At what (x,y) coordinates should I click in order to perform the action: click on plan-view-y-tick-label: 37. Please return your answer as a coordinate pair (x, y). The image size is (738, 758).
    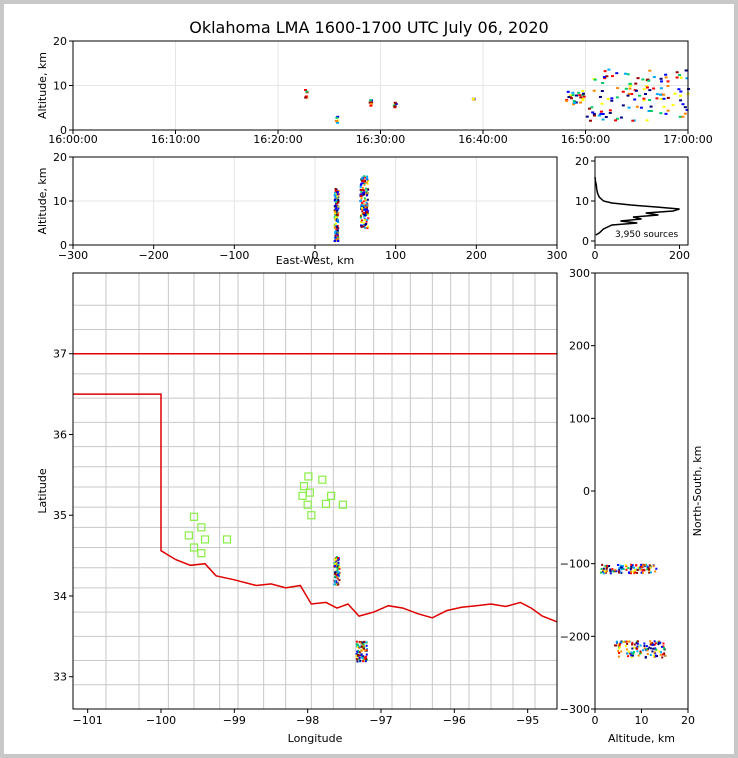
    Looking at the image, I should click on (60, 354).